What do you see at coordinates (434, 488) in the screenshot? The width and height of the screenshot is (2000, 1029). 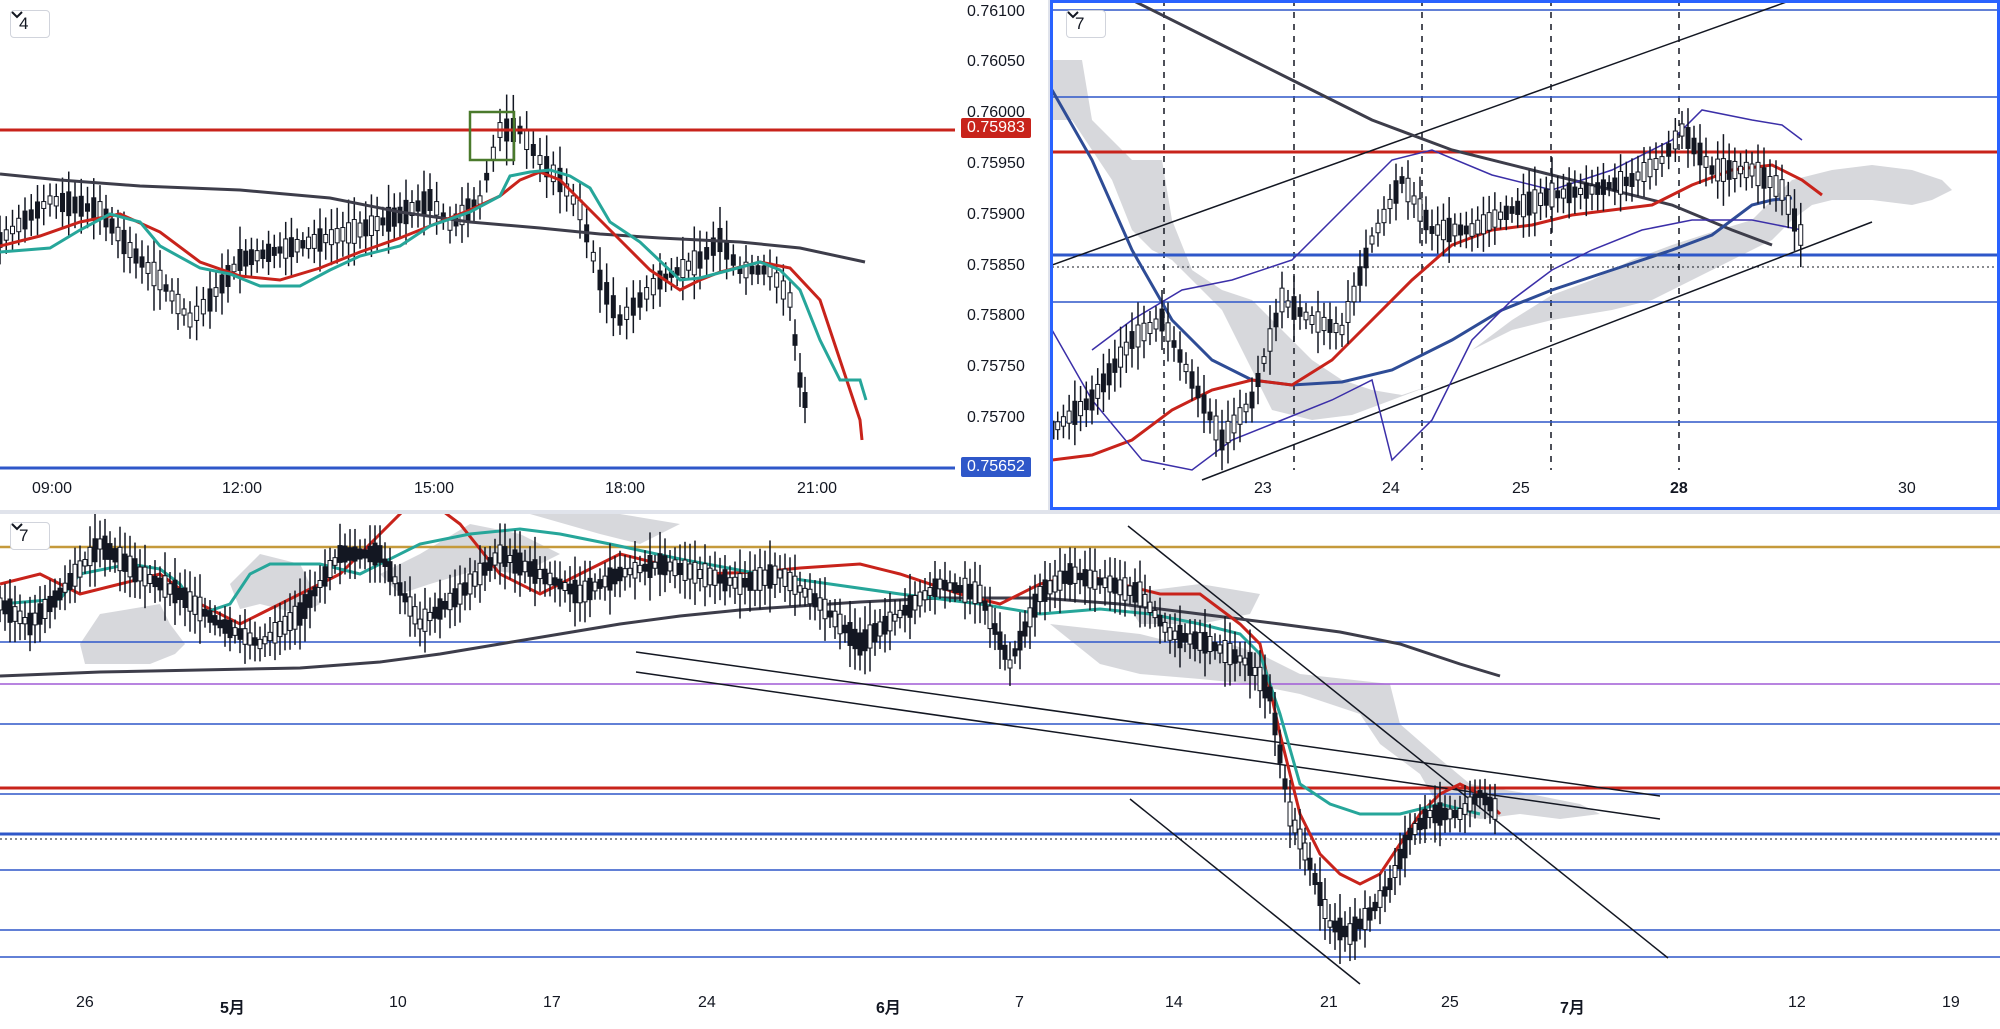 I see `time-label: 15:00` at bounding box center [434, 488].